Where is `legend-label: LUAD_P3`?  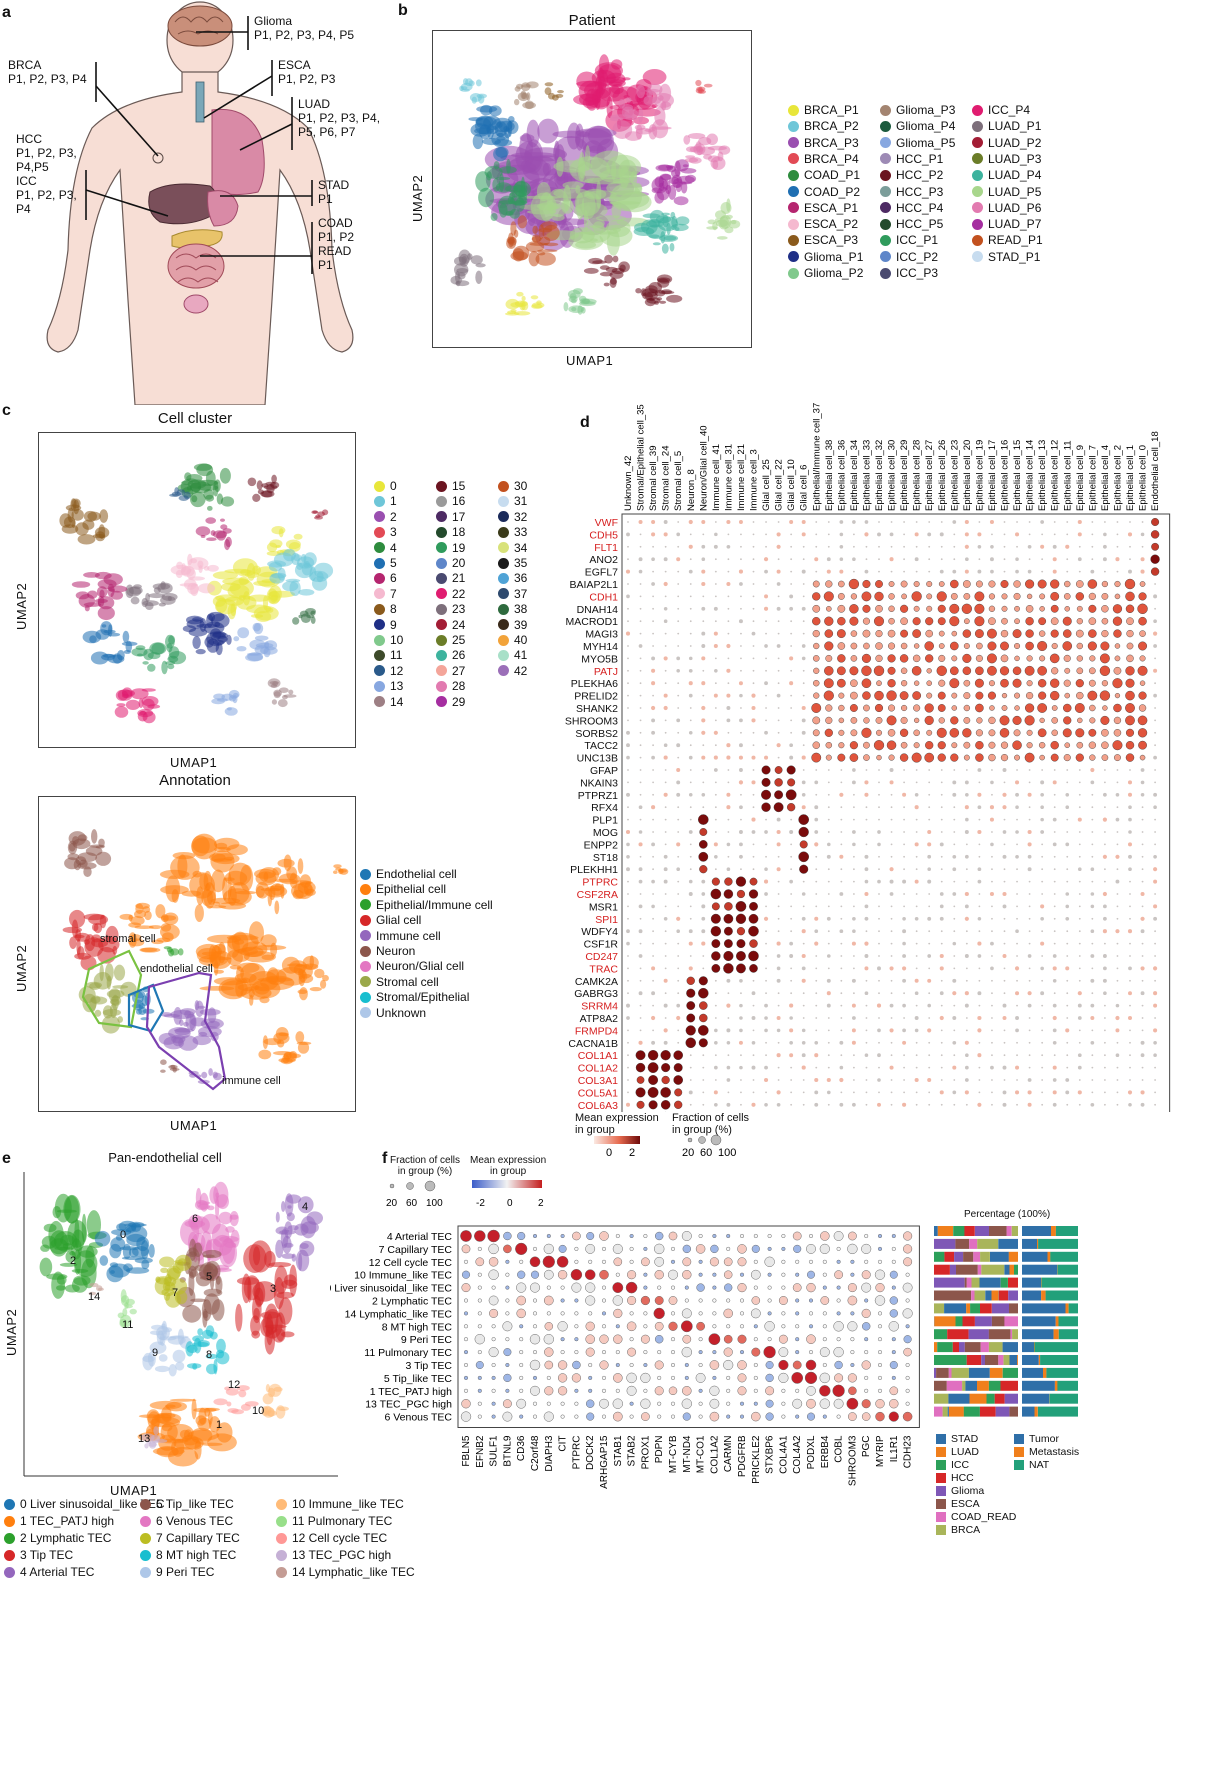
legend-label: LUAD_P3 is located at coordinates (1015, 158).